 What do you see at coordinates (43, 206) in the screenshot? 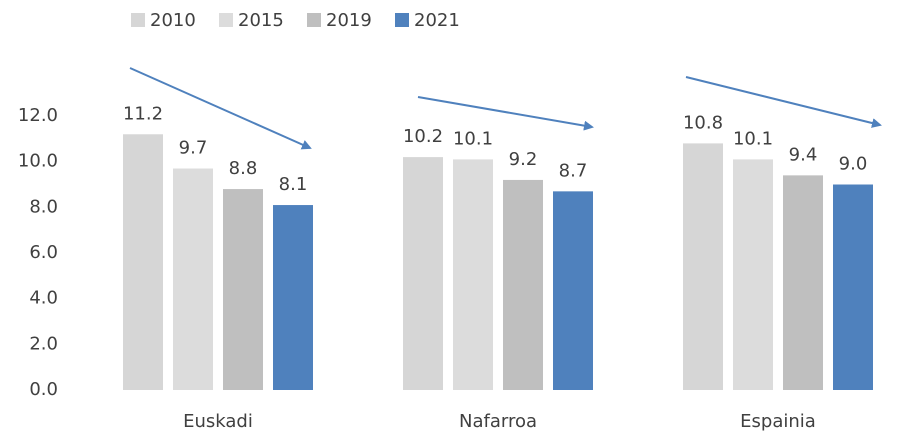
I see `y-tick-label: 8.0` at bounding box center [43, 206].